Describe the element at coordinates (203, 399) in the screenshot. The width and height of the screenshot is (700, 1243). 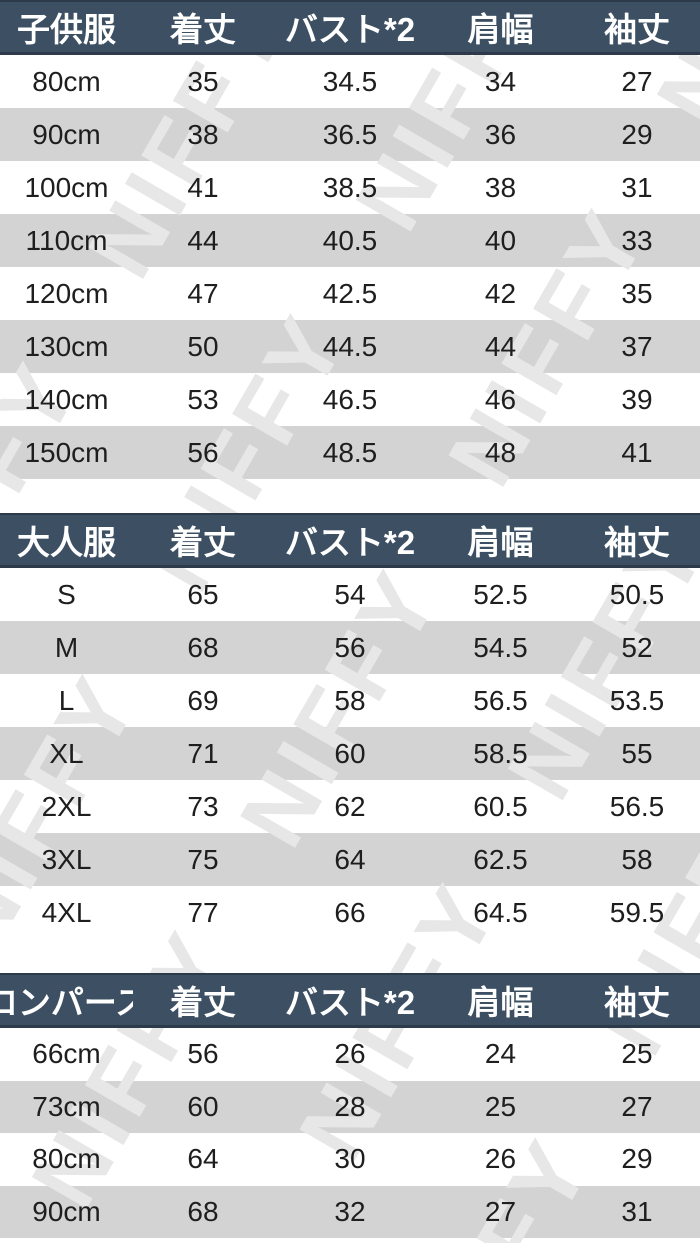
I see `size-value: 53` at that location.